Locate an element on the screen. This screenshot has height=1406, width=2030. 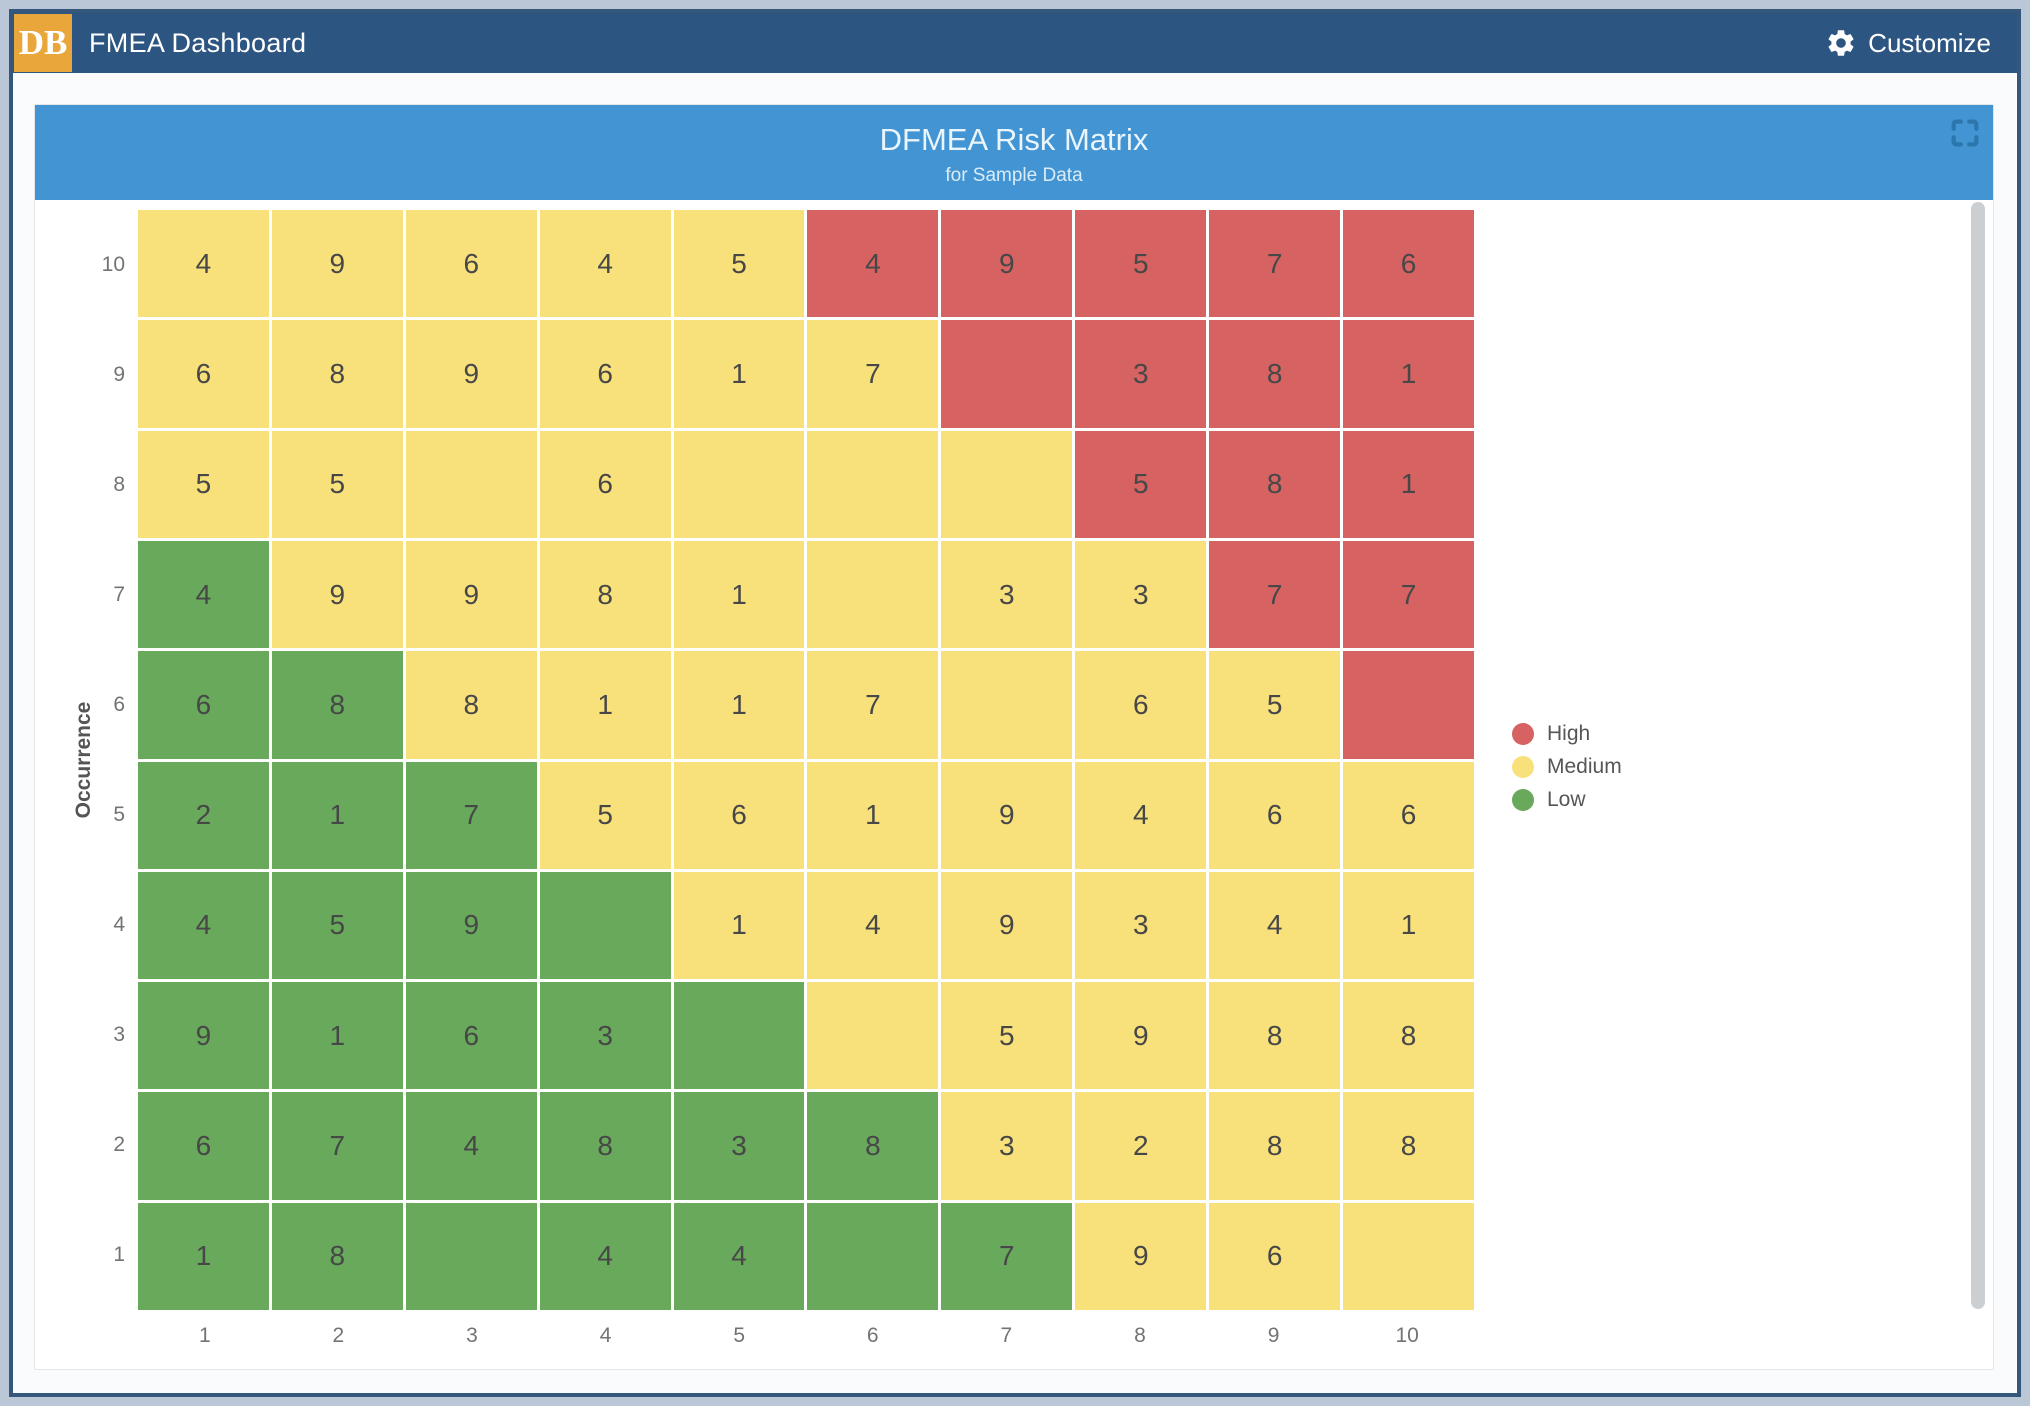
legend-item: Medium is located at coordinates (1567, 766).